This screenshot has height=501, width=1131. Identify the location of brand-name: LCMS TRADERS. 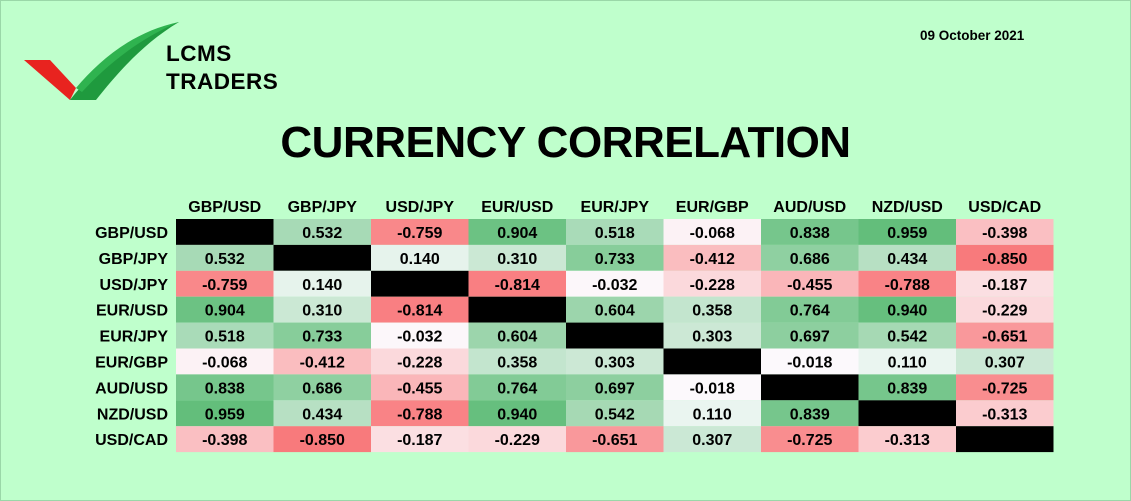
(222, 68).